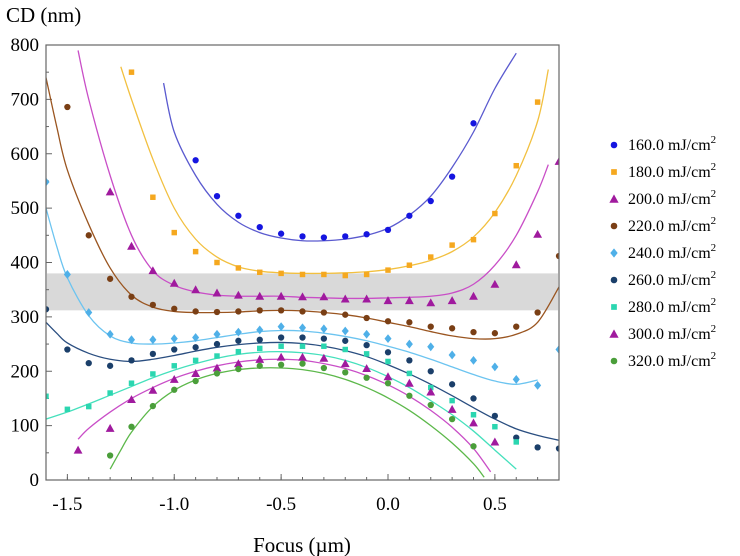  I want to click on legend-value: 180.0 mJ/cm, so click(669, 172).